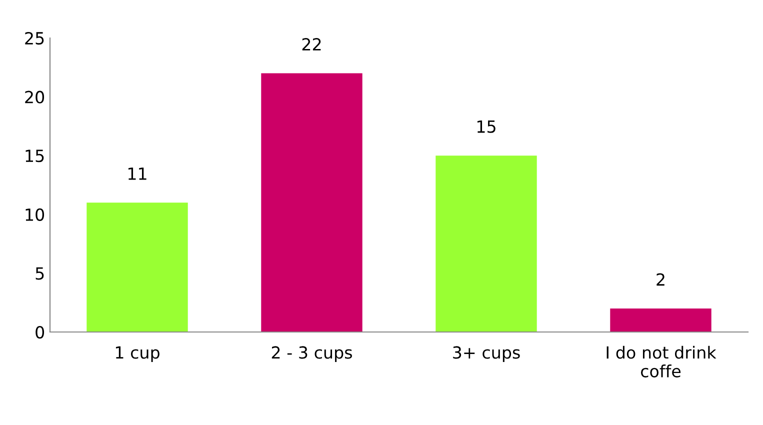  Describe the element at coordinates (34, 38) in the screenshot. I see `y-tick-label: 25` at that location.